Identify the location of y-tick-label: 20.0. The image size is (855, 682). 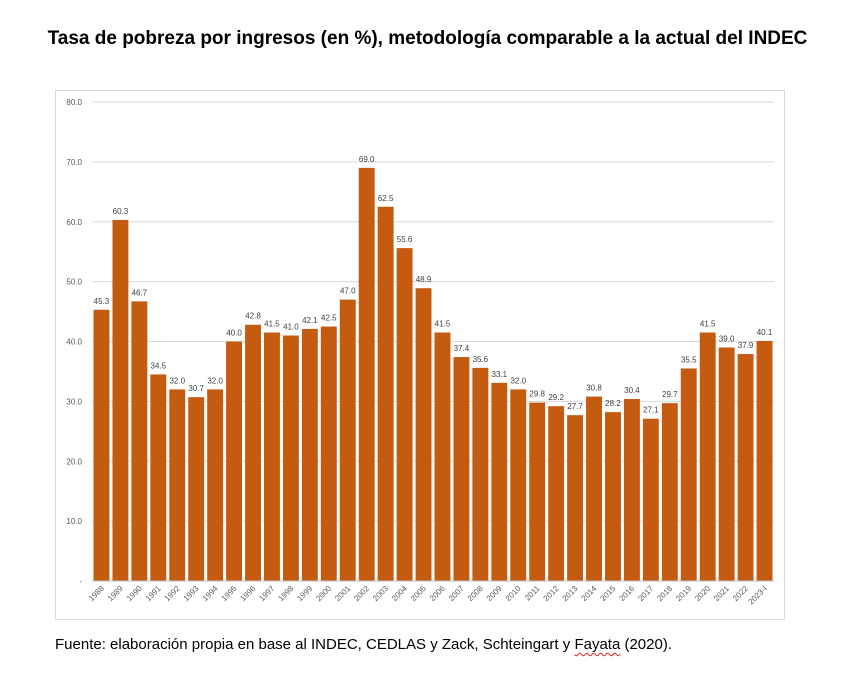
(74, 461).